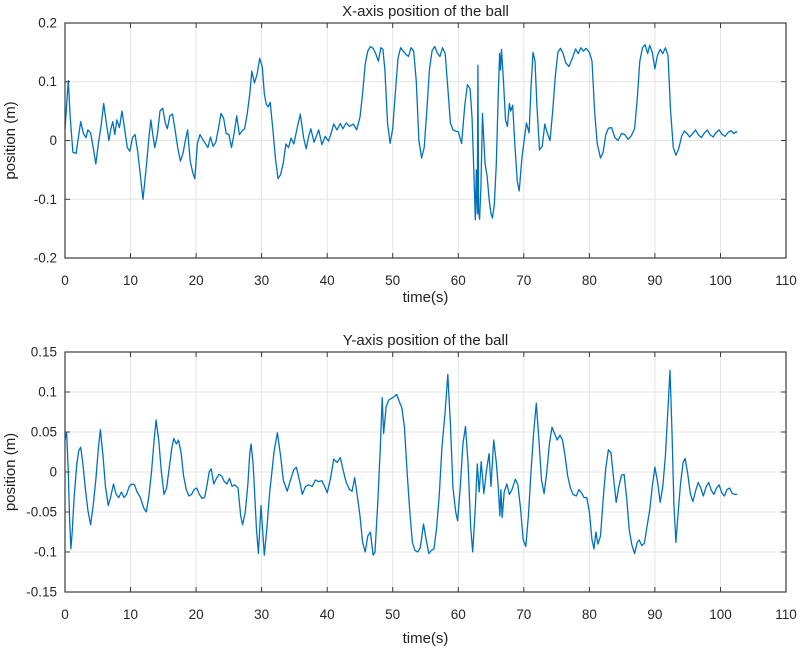 This screenshot has height=651, width=800. What do you see at coordinates (426, 297) in the screenshot?
I see `x-chart-xlabel: time(s)` at bounding box center [426, 297].